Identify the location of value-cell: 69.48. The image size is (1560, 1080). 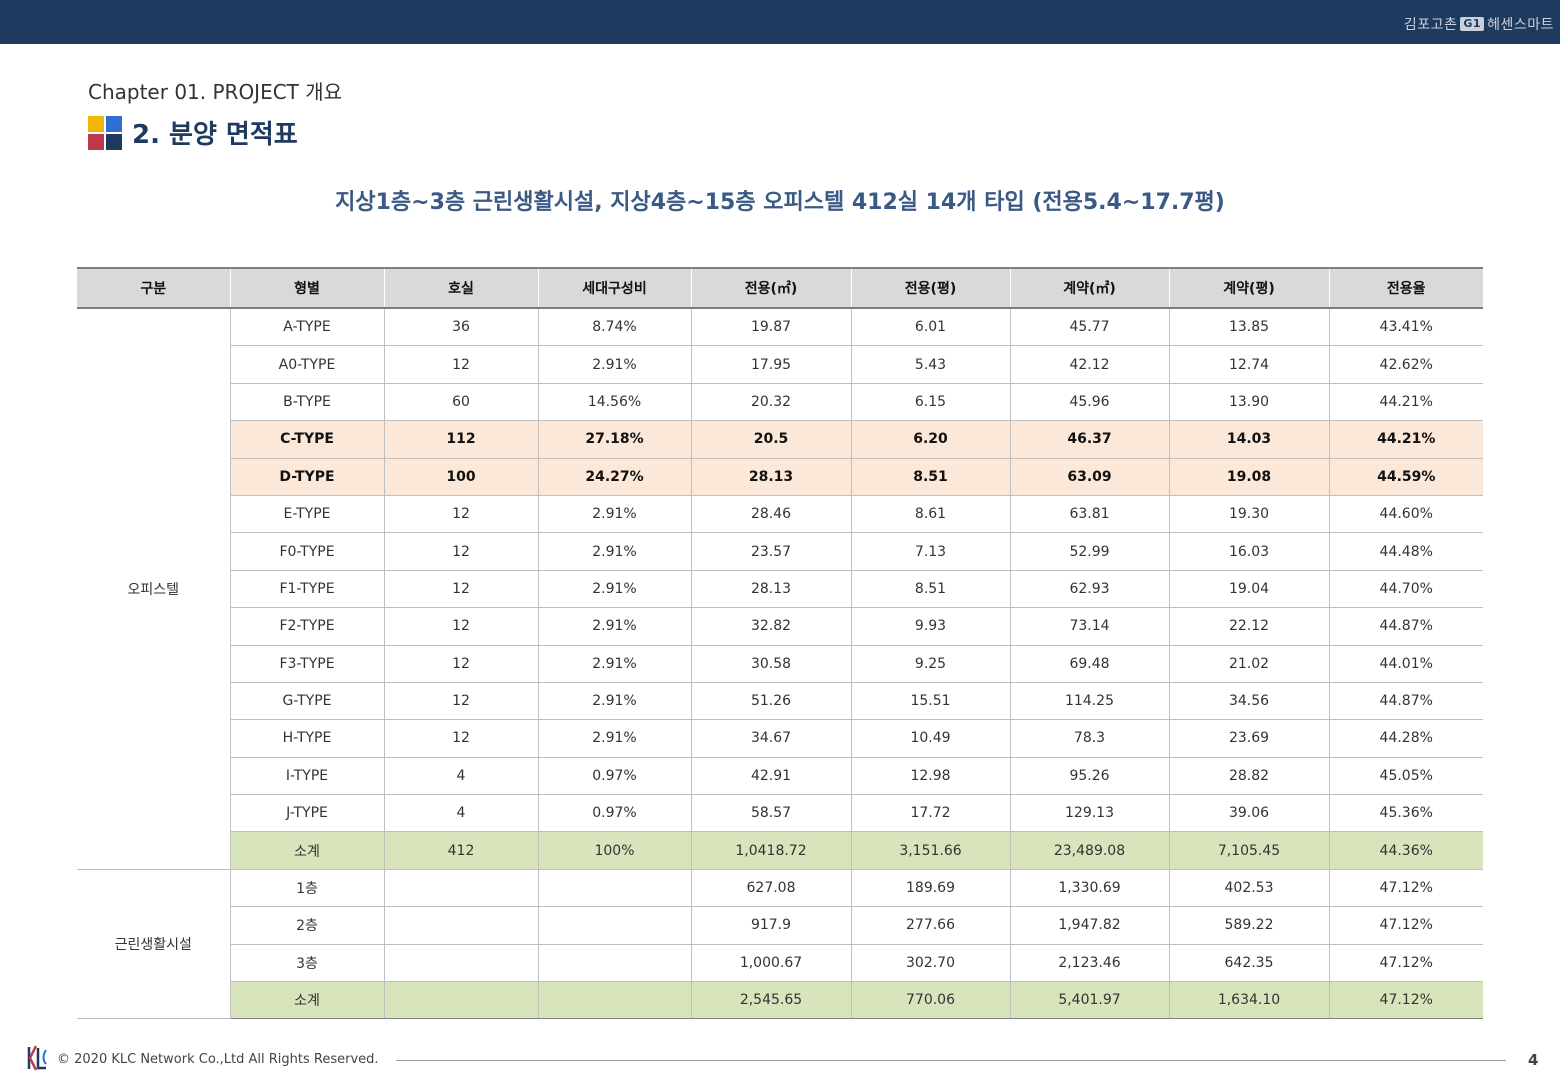
(1089, 664).